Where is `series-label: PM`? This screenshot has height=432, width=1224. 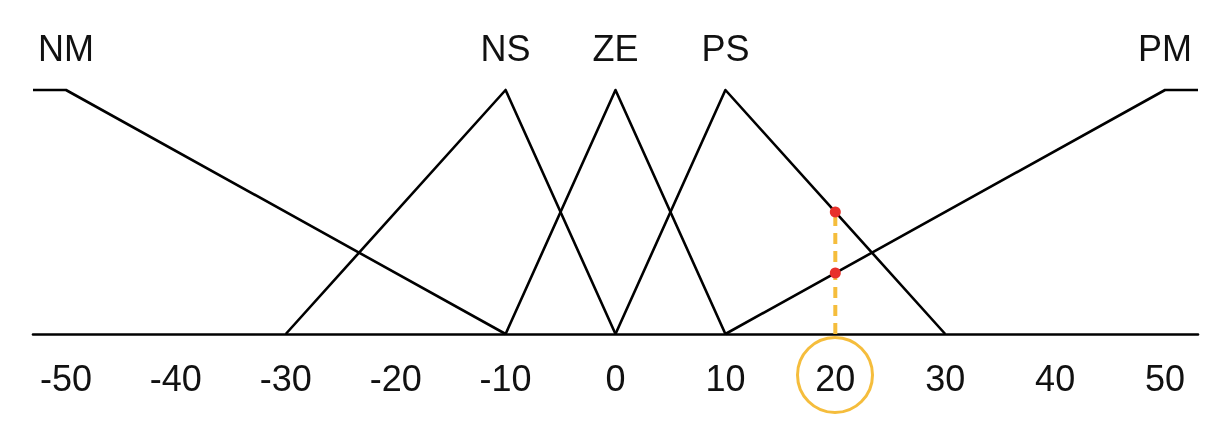 series-label: PM is located at coordinates (1165, 48).